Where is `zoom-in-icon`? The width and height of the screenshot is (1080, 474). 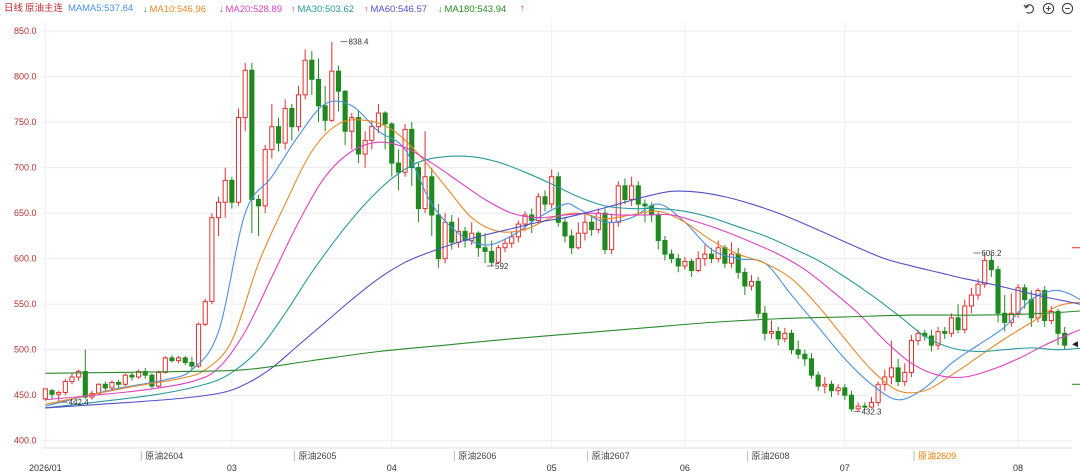
zoom-in-icon is located at coordinates (1048, 8).